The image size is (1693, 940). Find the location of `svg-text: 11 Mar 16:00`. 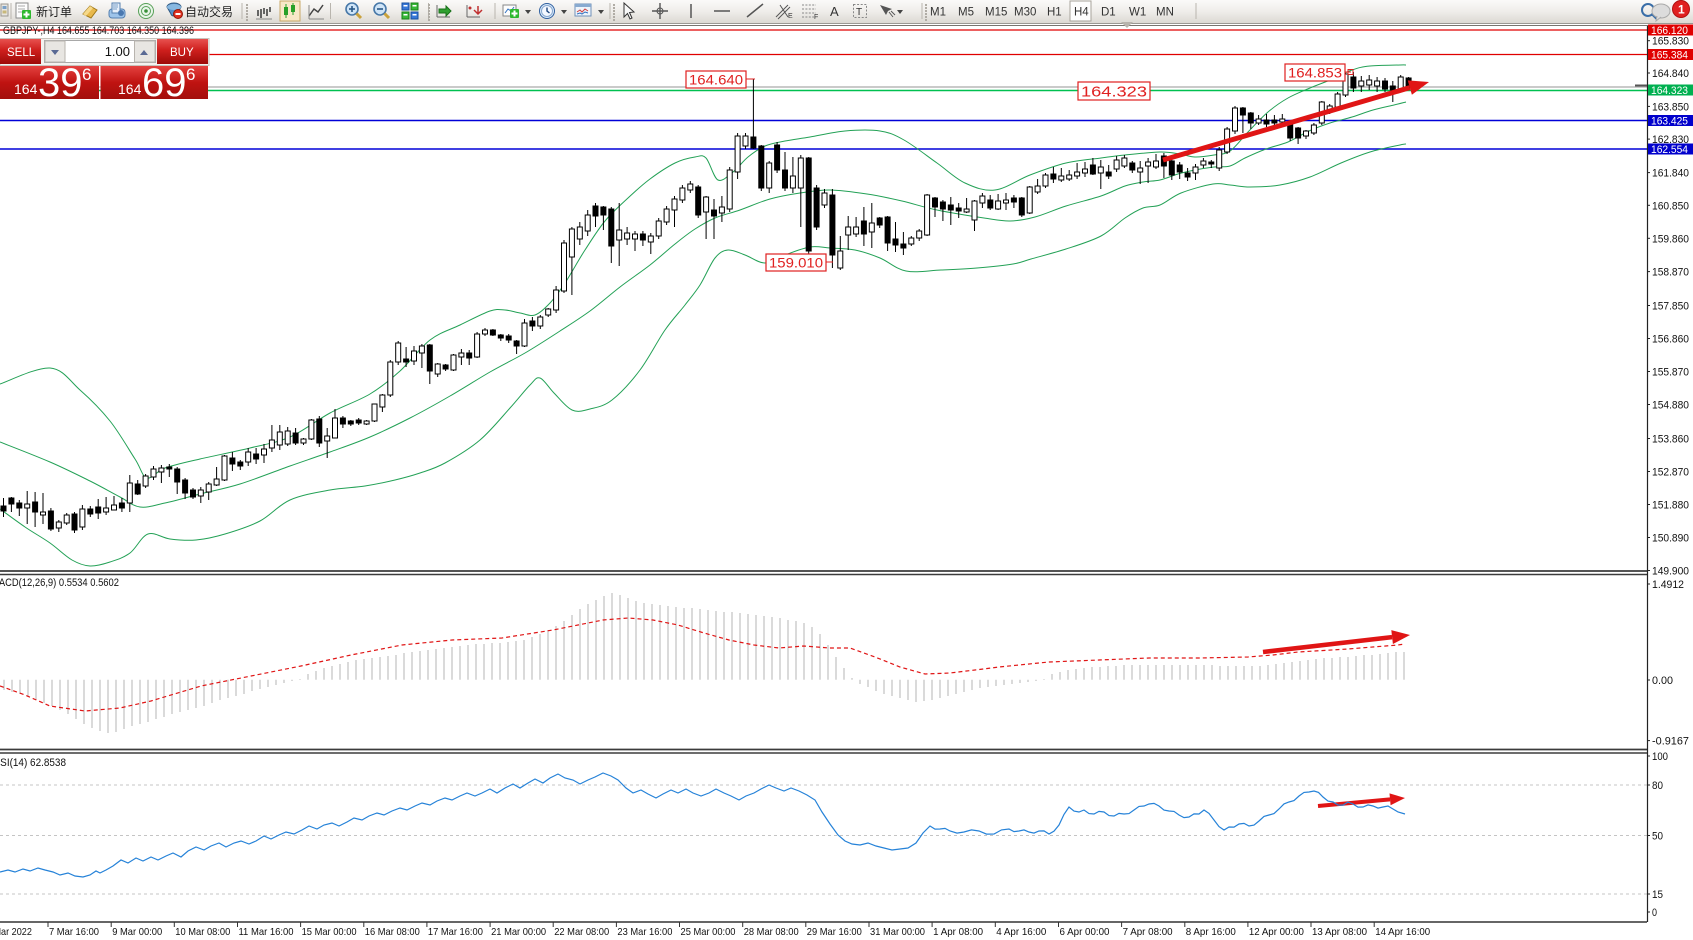

svg-text: 11 Mar 16:00 is located at coordinates (266, 932).